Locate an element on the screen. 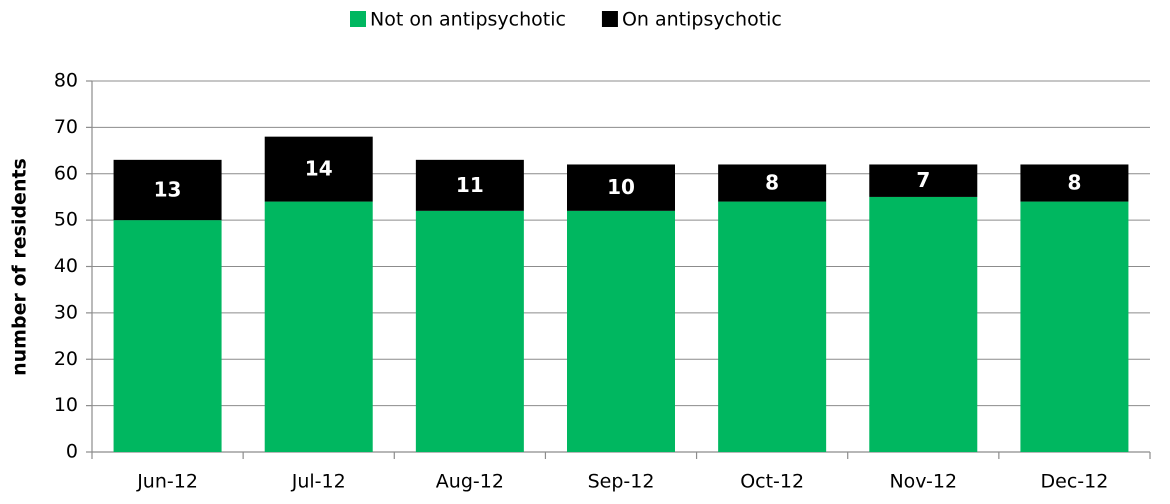 The image size is (1170, 504). data-label: 14 is located at coordinates (319, 169).